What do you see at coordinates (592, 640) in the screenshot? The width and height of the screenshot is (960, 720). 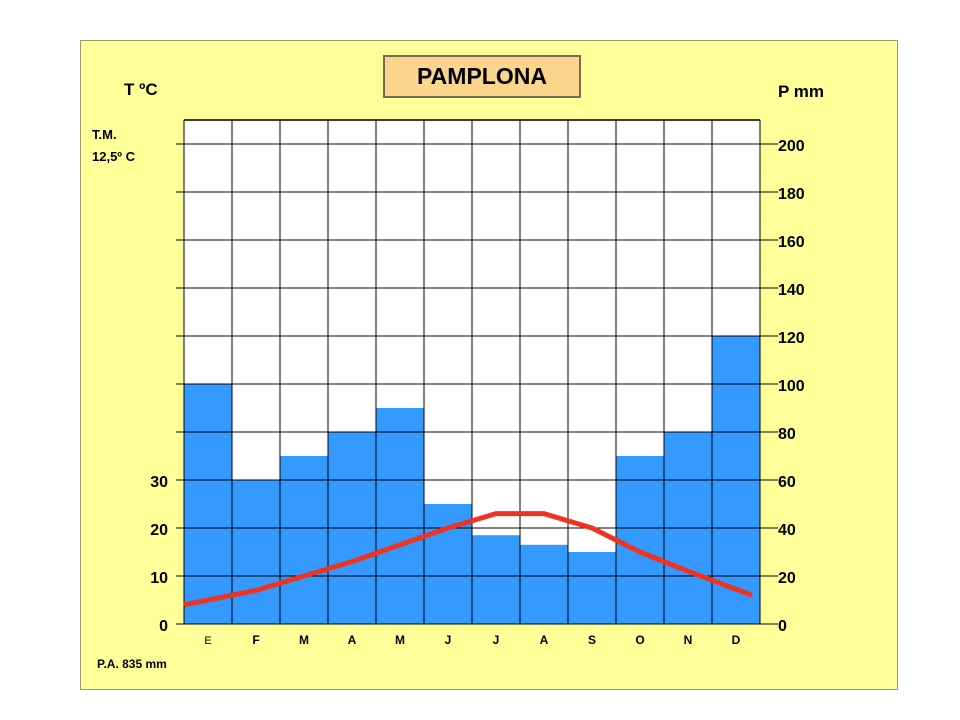 I see `month-label: S` at bounding box center [592, 640].